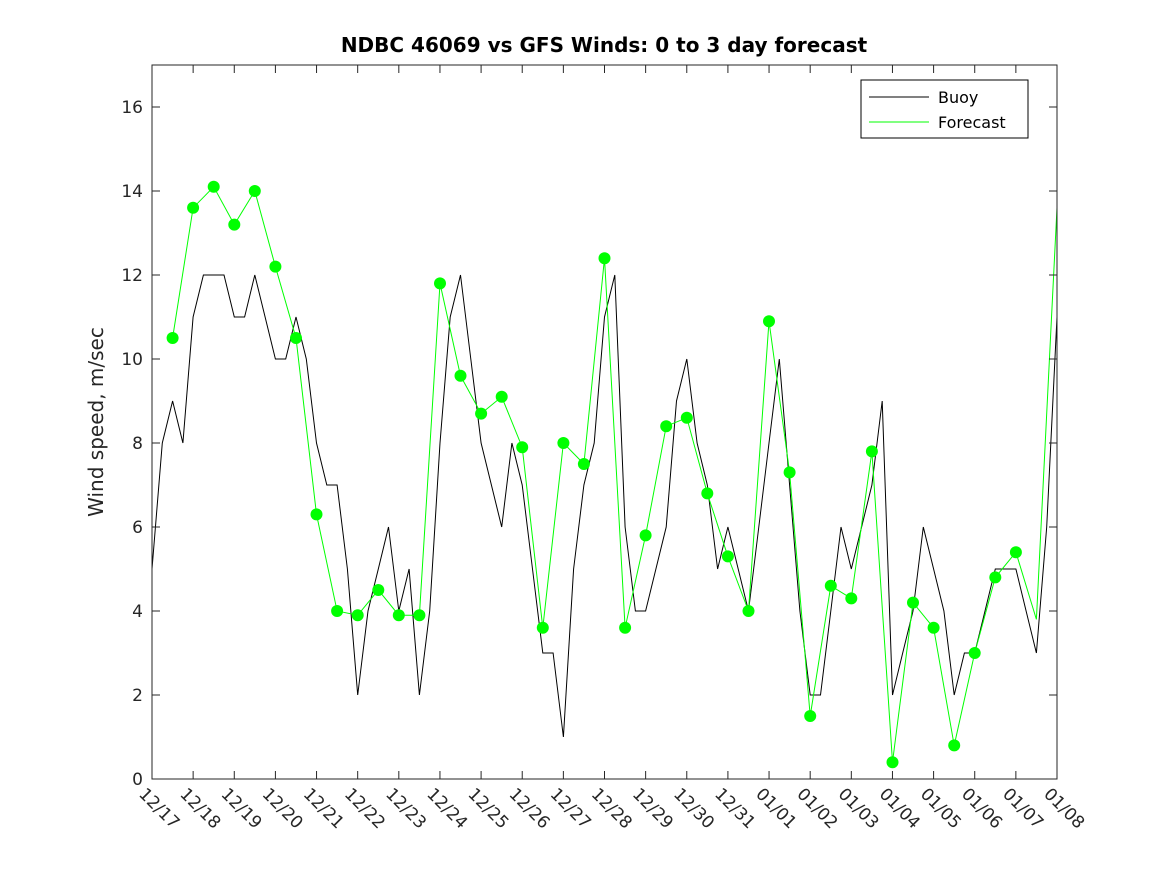  I want to click on x-tick-label: 01/08, so click(1063, 808).